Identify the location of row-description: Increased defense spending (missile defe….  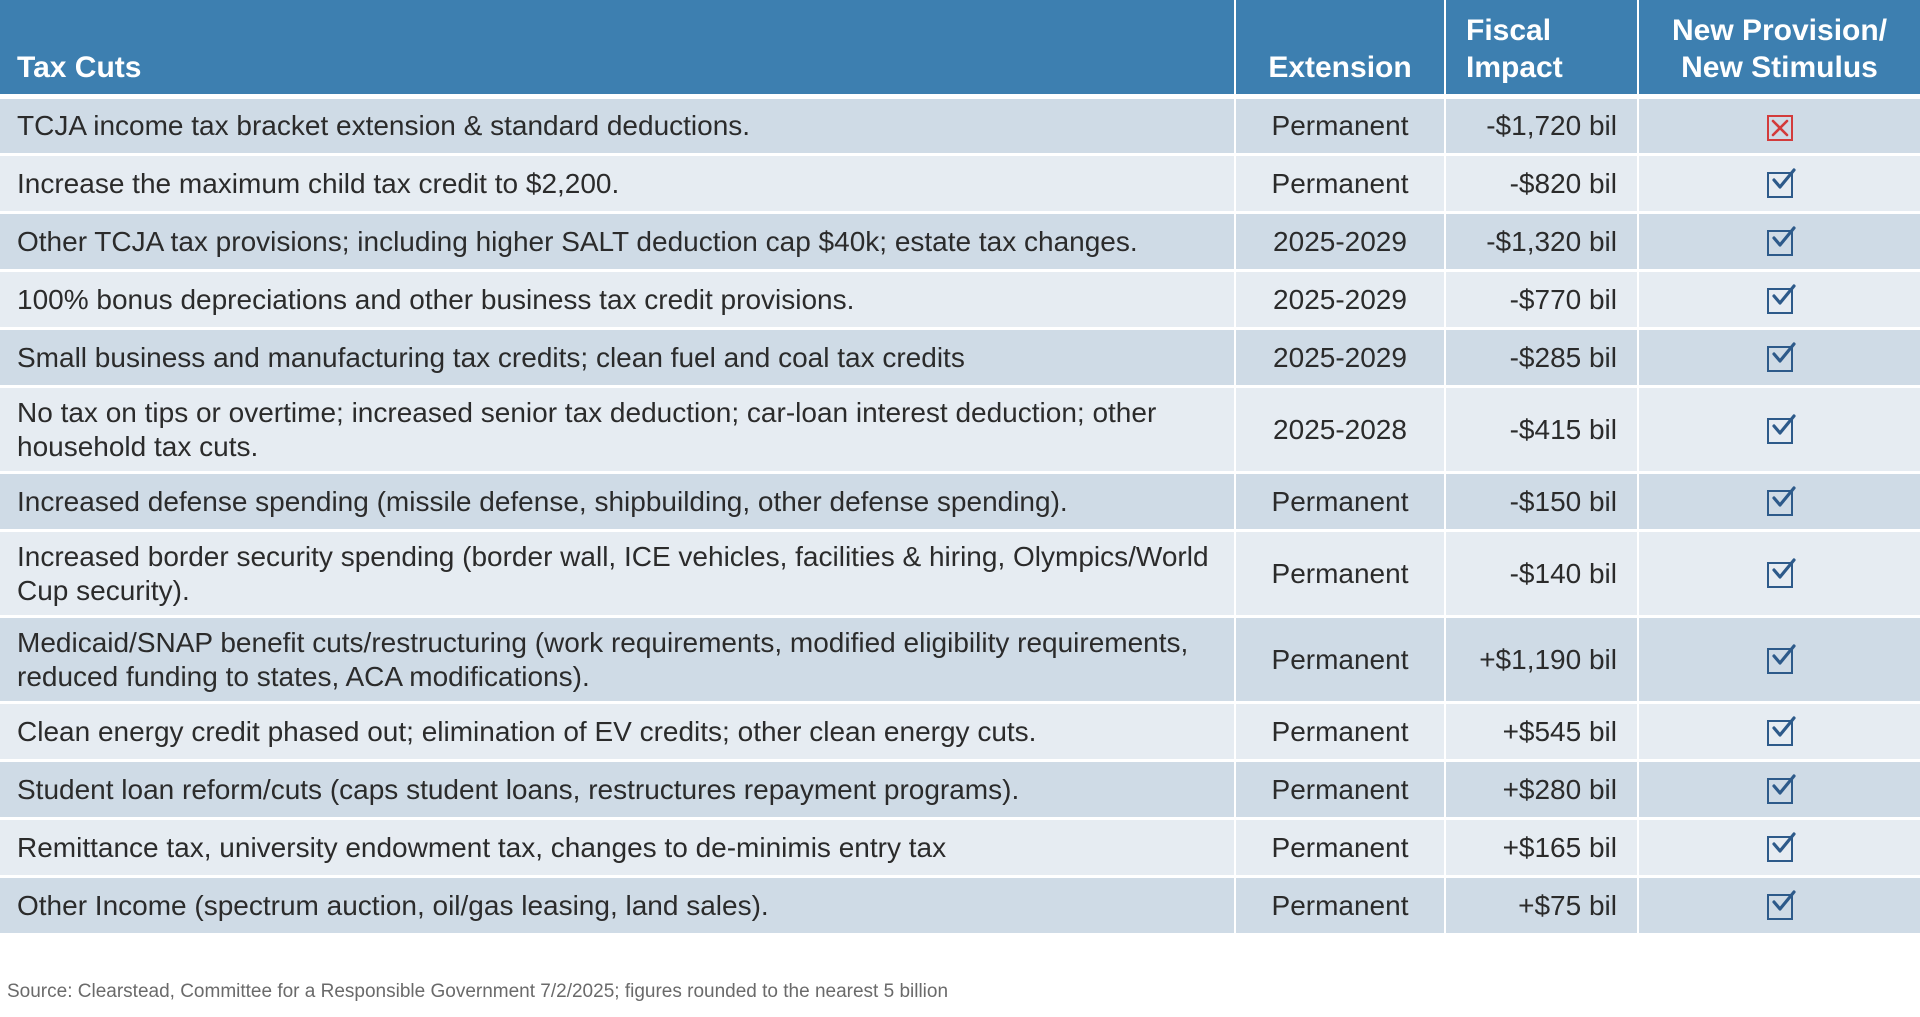
(618, 502).